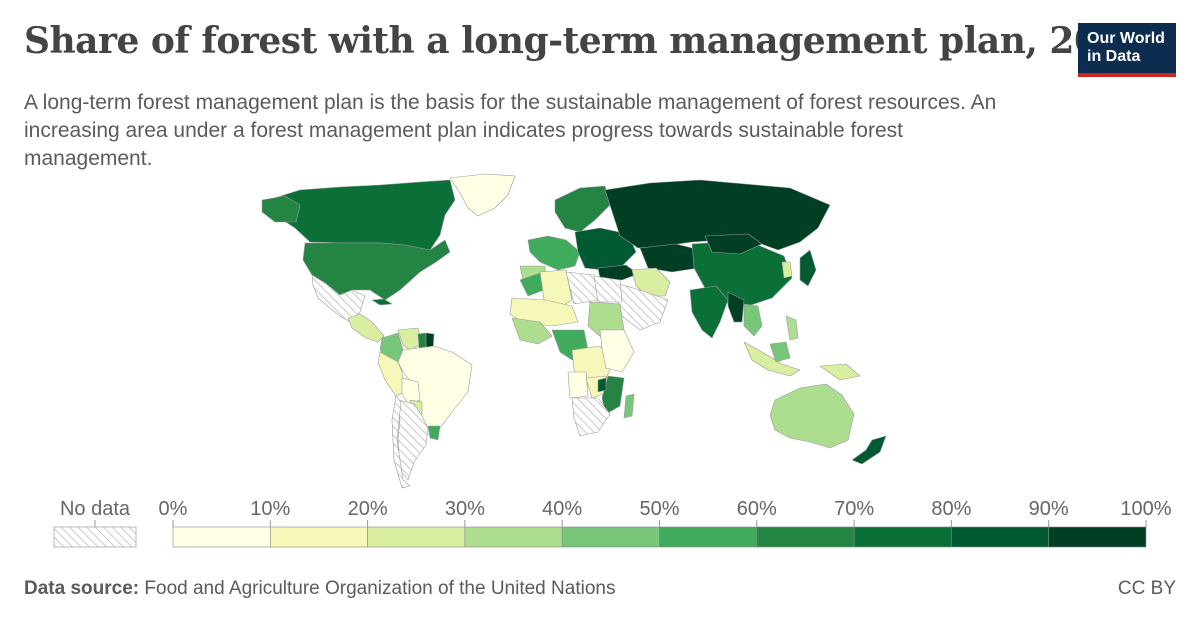 The image size is (1200, 627). I want to click on legend-tick-label: 30%, so click(465, 509).